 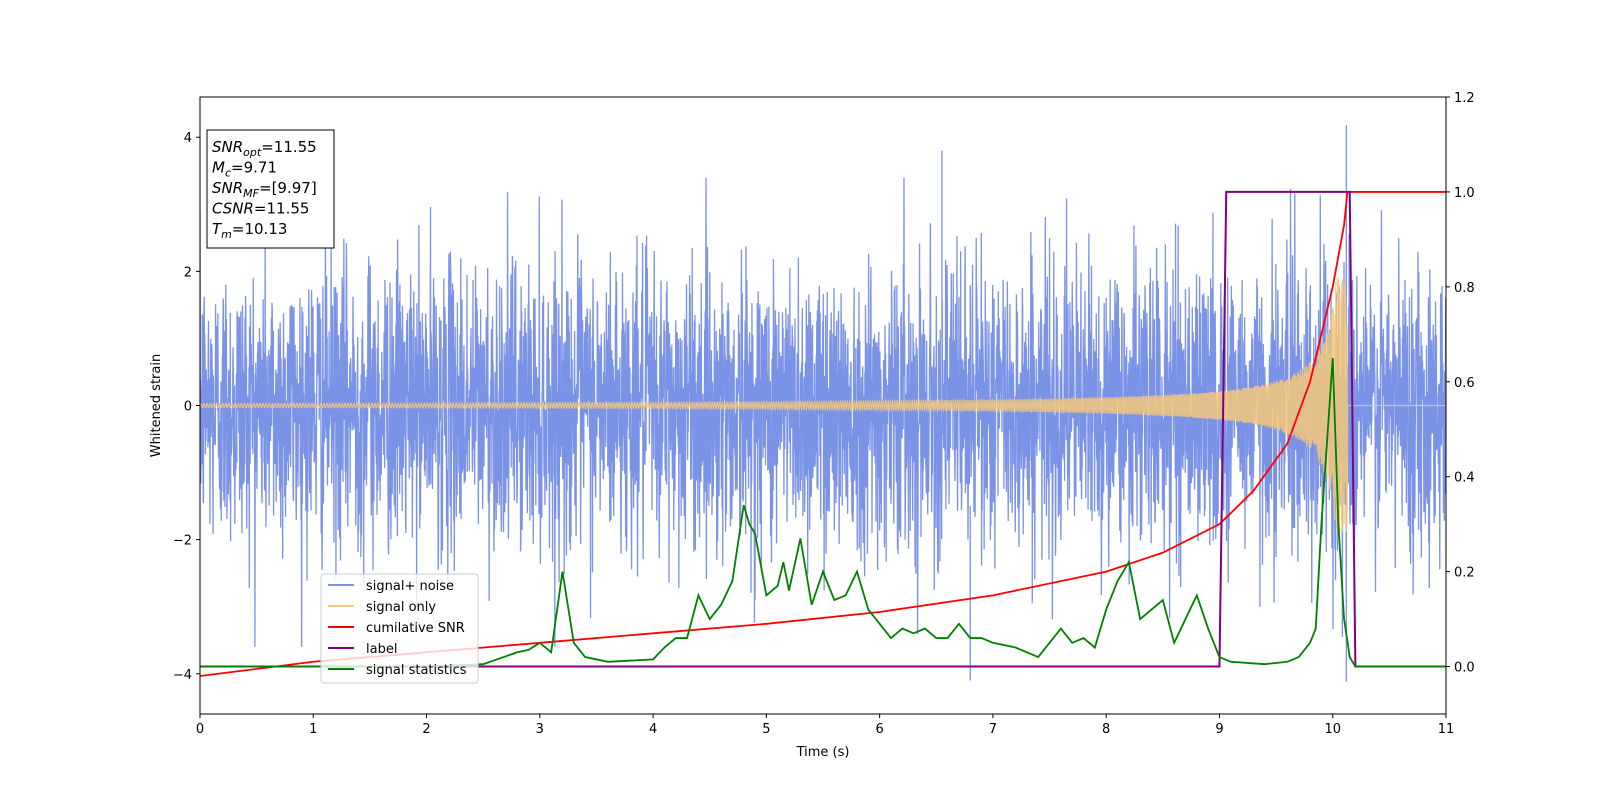 What do you see at coordinates (653, 729) in the screenshot?
I see `x-tick-label: 4` at bounding box center [653, 729].